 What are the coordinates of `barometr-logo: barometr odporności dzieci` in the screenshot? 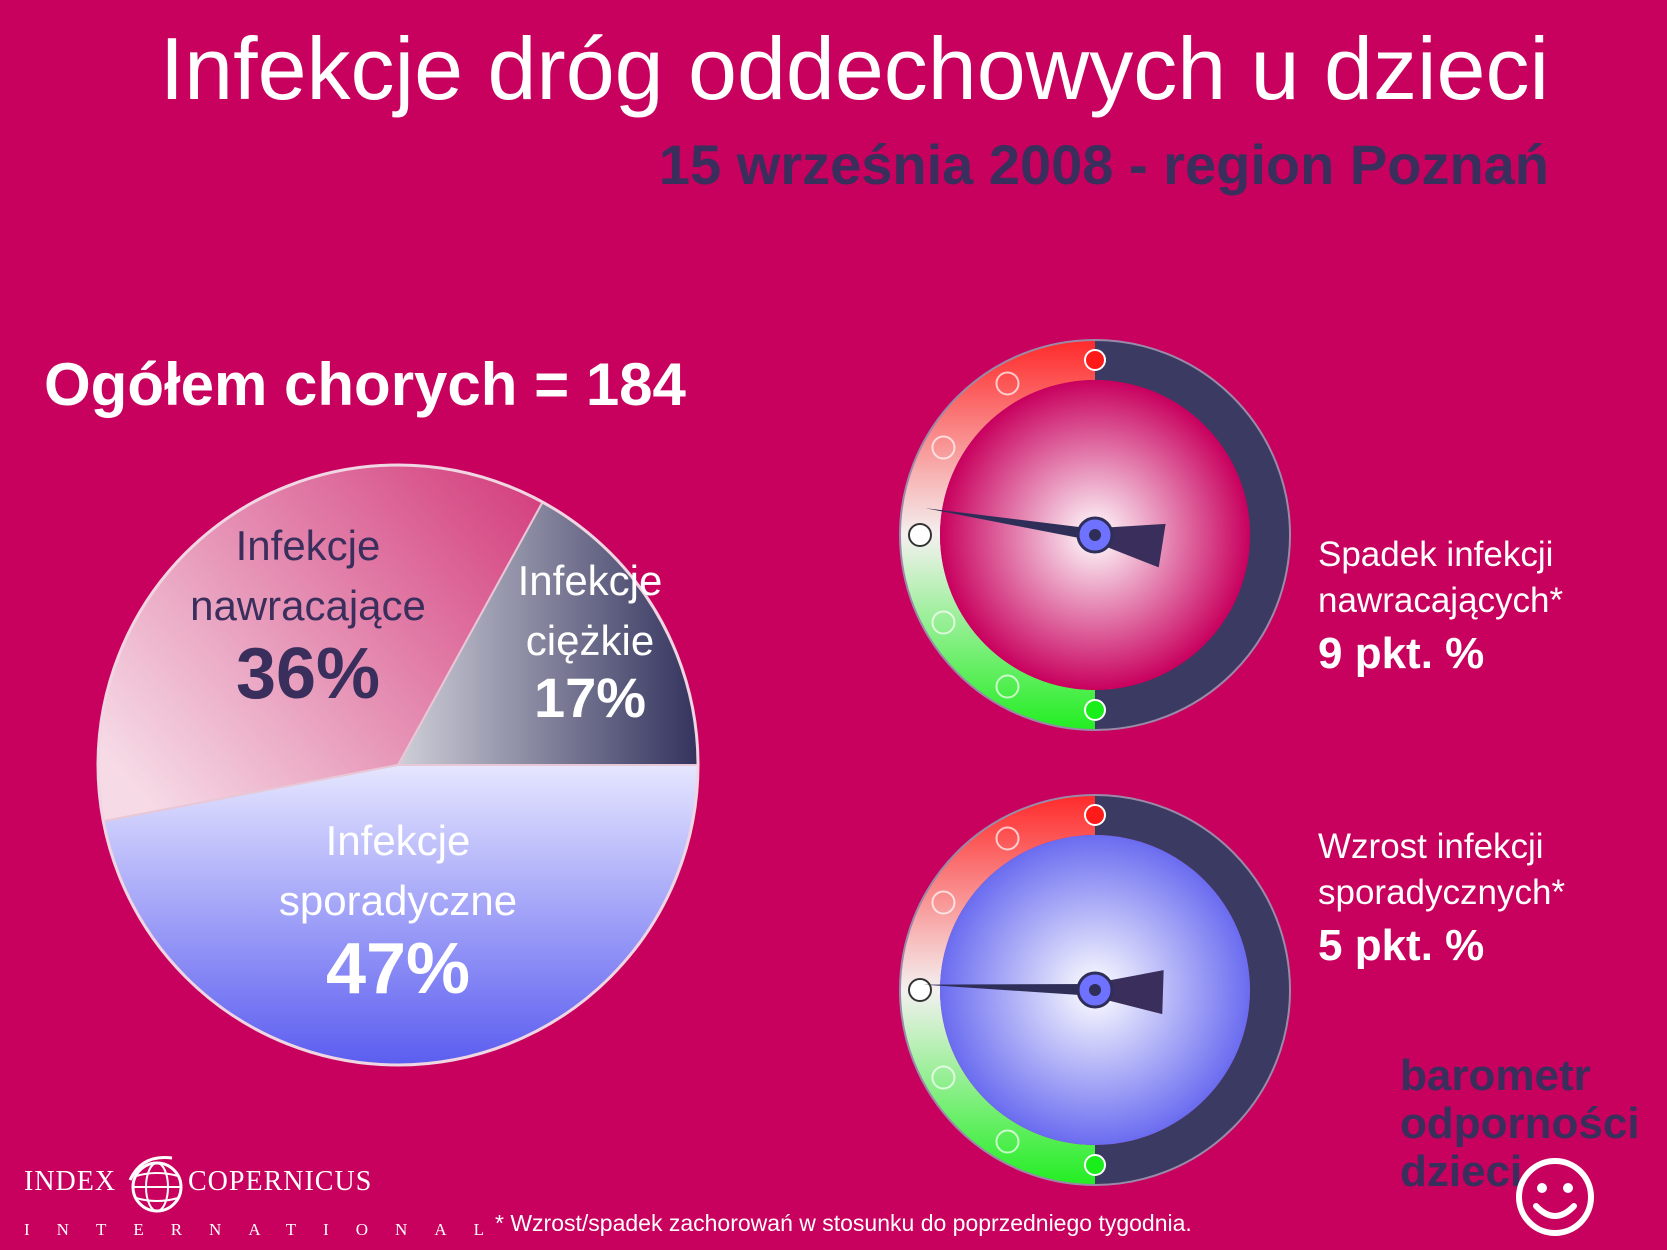 It's located at (1530, 1147).